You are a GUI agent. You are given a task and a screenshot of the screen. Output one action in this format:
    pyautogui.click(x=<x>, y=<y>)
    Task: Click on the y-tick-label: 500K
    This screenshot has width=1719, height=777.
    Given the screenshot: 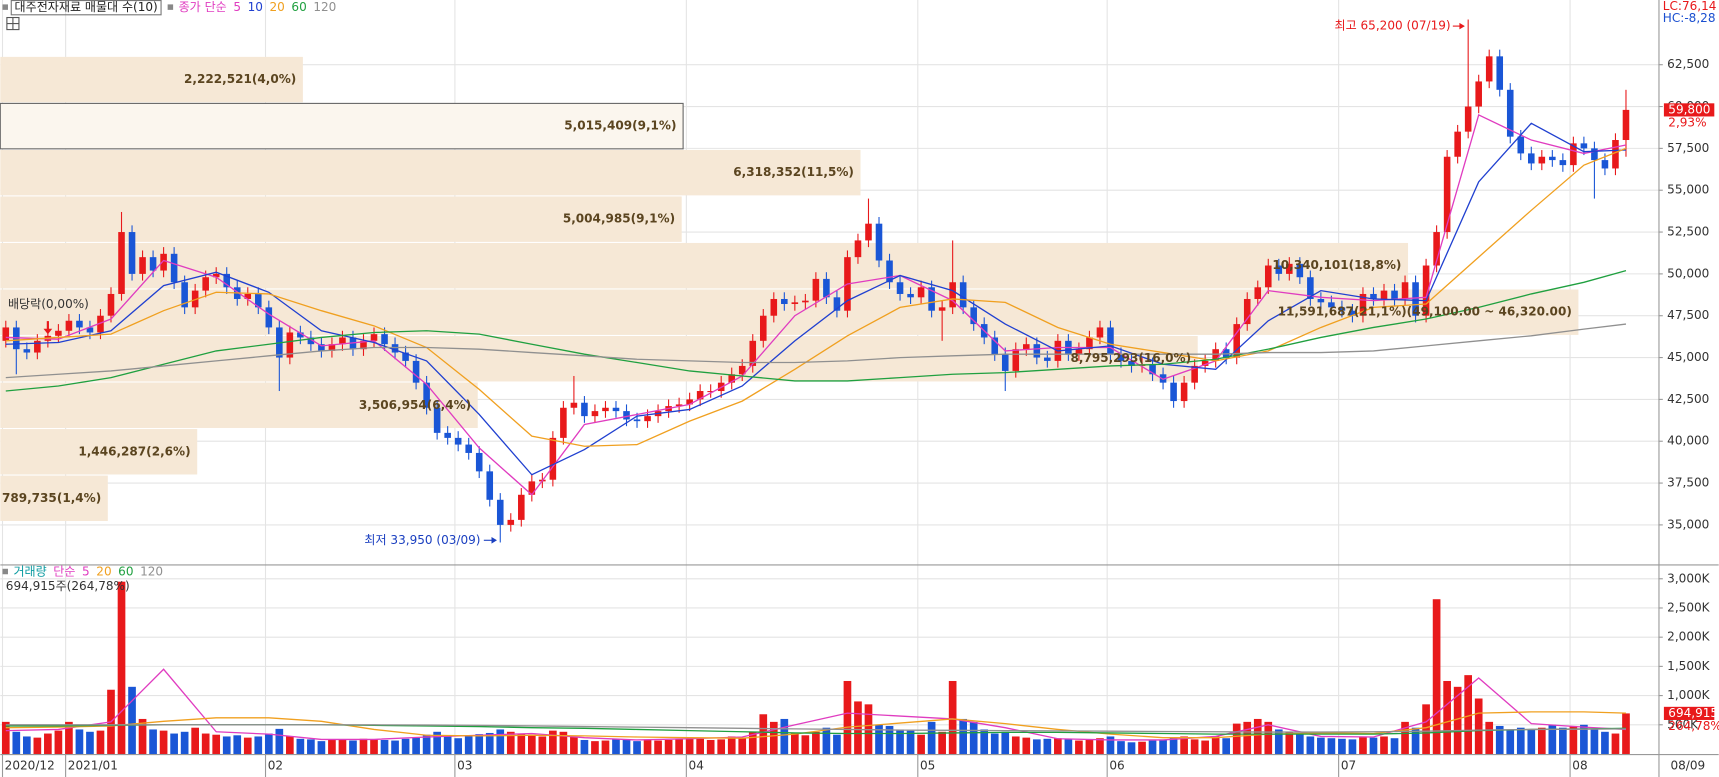 What is the action you would take?
    pyautogui.click(x=1683, y=724)
    